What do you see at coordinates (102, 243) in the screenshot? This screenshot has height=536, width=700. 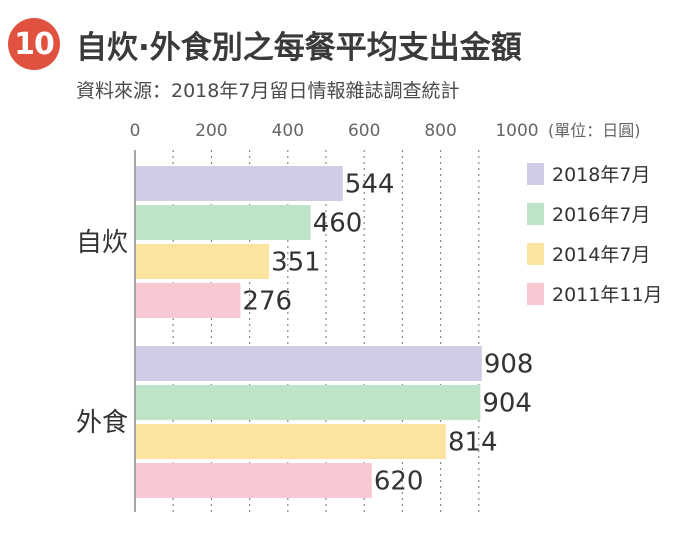 I see `category-label: 自炊` at bounding box center [102, 243].